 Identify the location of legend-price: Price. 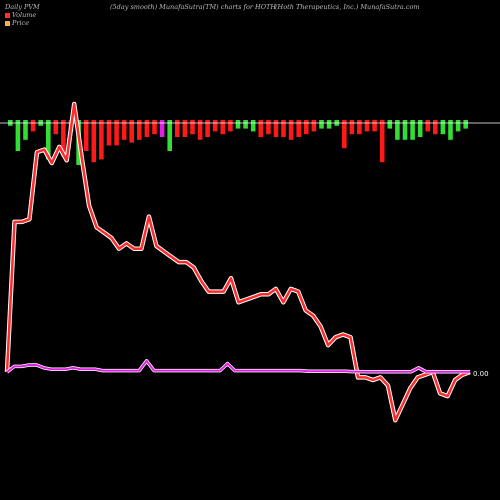
(17, 23).